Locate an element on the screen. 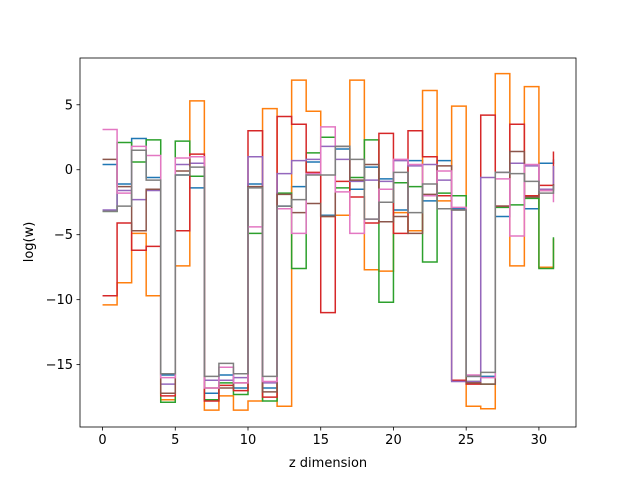 This screenshot has height=480, width=640. x-axis-label: z dimension is located at coordinates (328, 463).